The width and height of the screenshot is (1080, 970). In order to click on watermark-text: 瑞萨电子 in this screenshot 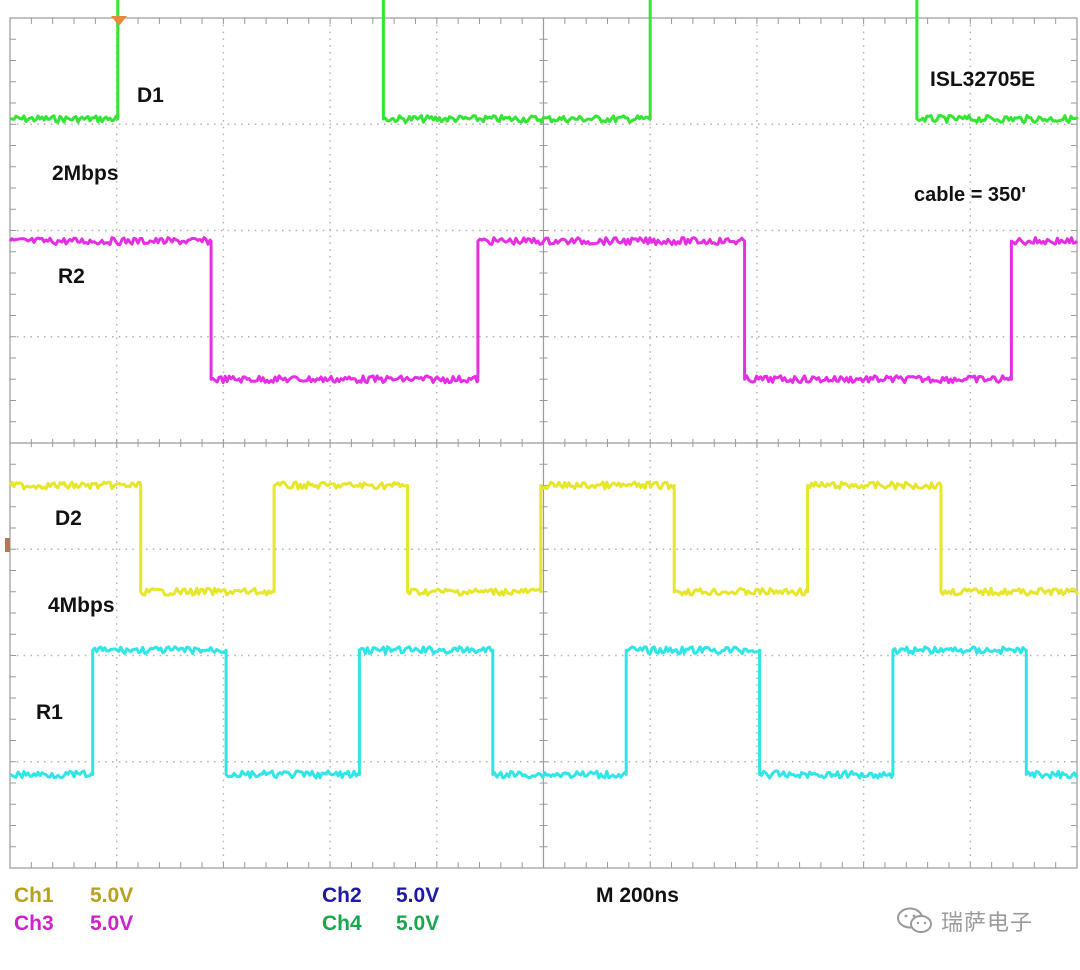, I will do `click(987, 923)`.